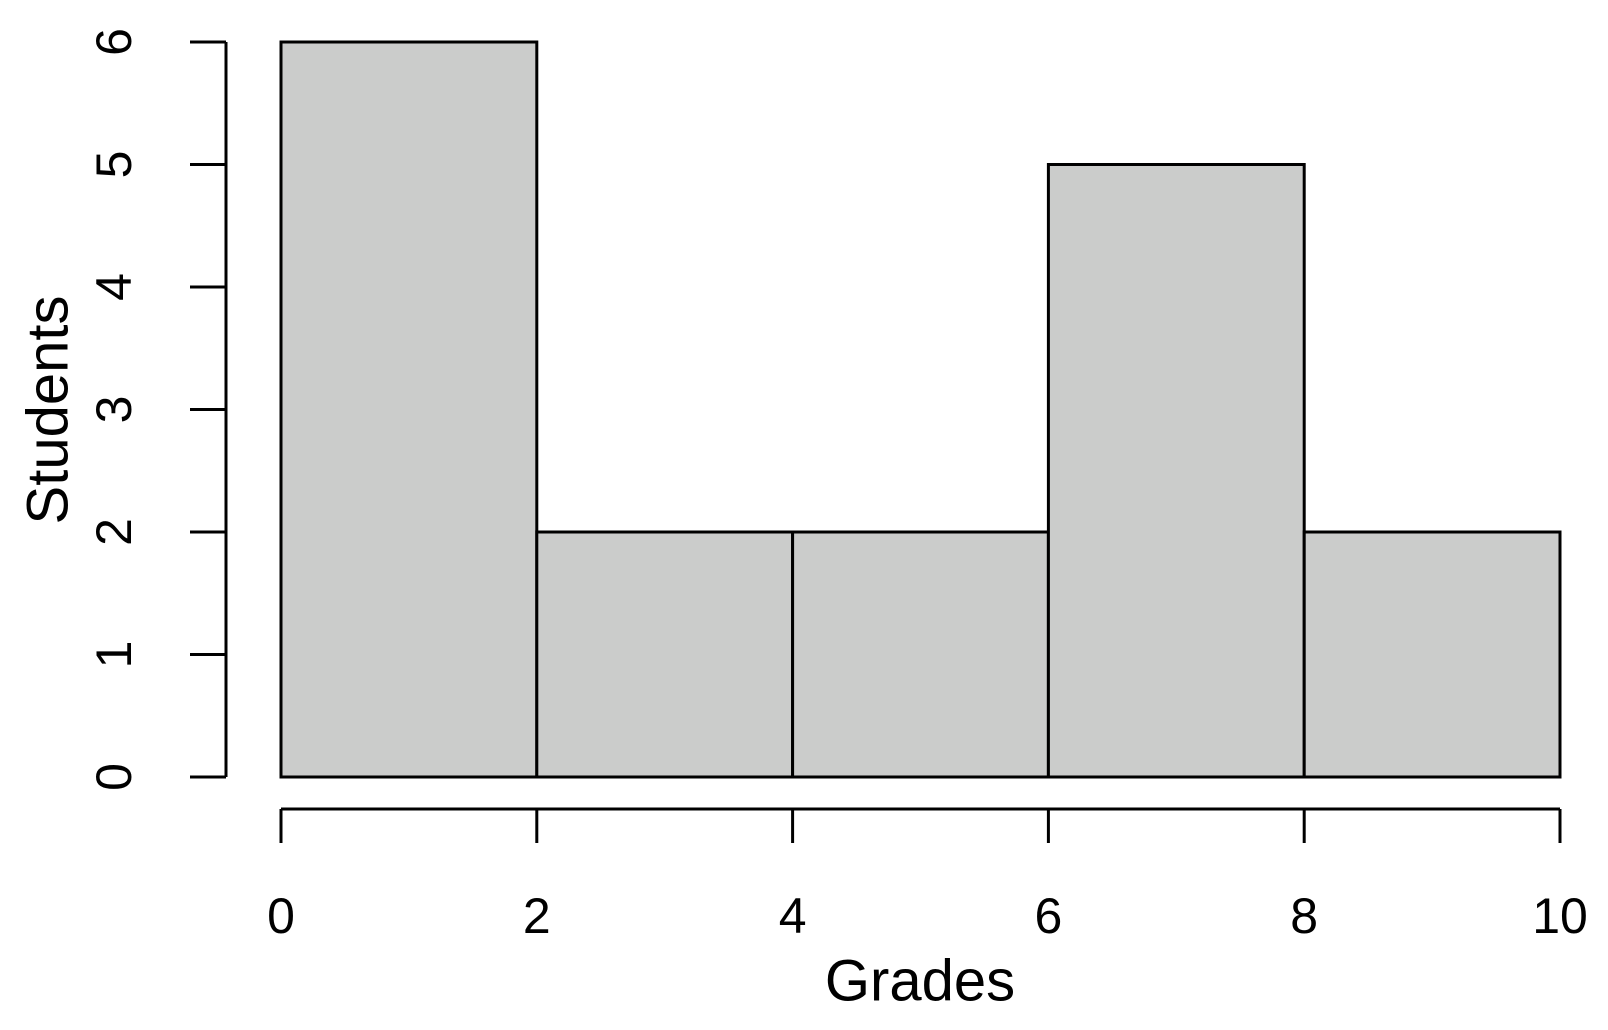 The width and height of the screenshot is (1608, 1030). Describe the element at coordinates (47, 410) in the screenshot. I see `y-axis-title: Students` at that location.